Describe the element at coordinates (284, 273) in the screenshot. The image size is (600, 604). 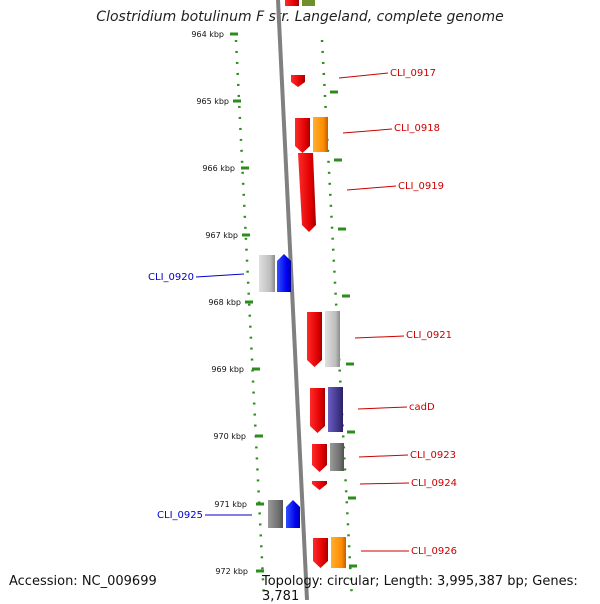
I see `cds-cli-0920-blue` at that location.